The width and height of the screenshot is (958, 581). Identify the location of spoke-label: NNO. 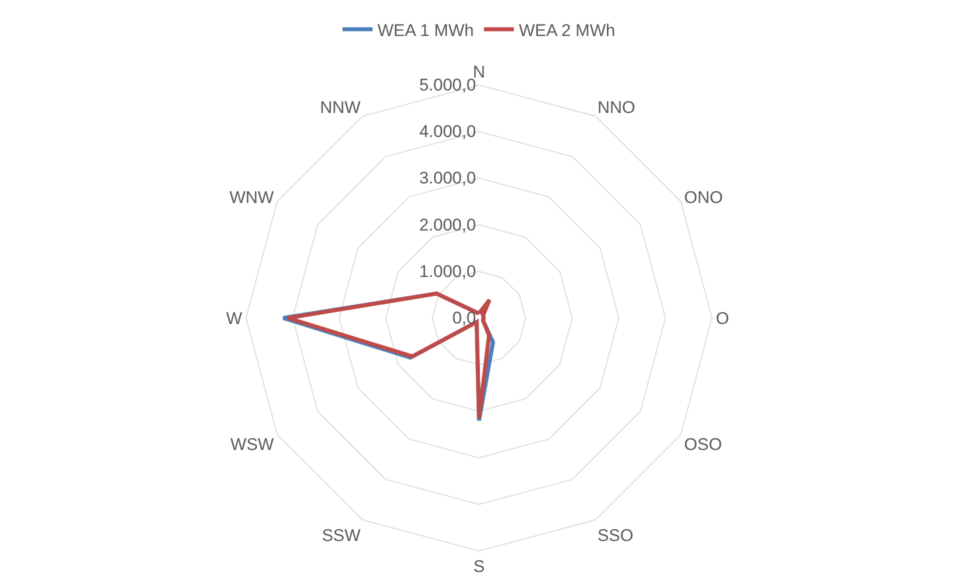
(616, 107).